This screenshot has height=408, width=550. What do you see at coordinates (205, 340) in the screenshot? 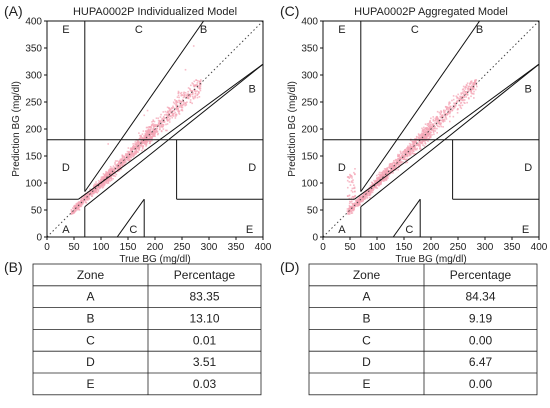
I see `table-cell-percentage: 0.01` at bounding box center [205, 340].